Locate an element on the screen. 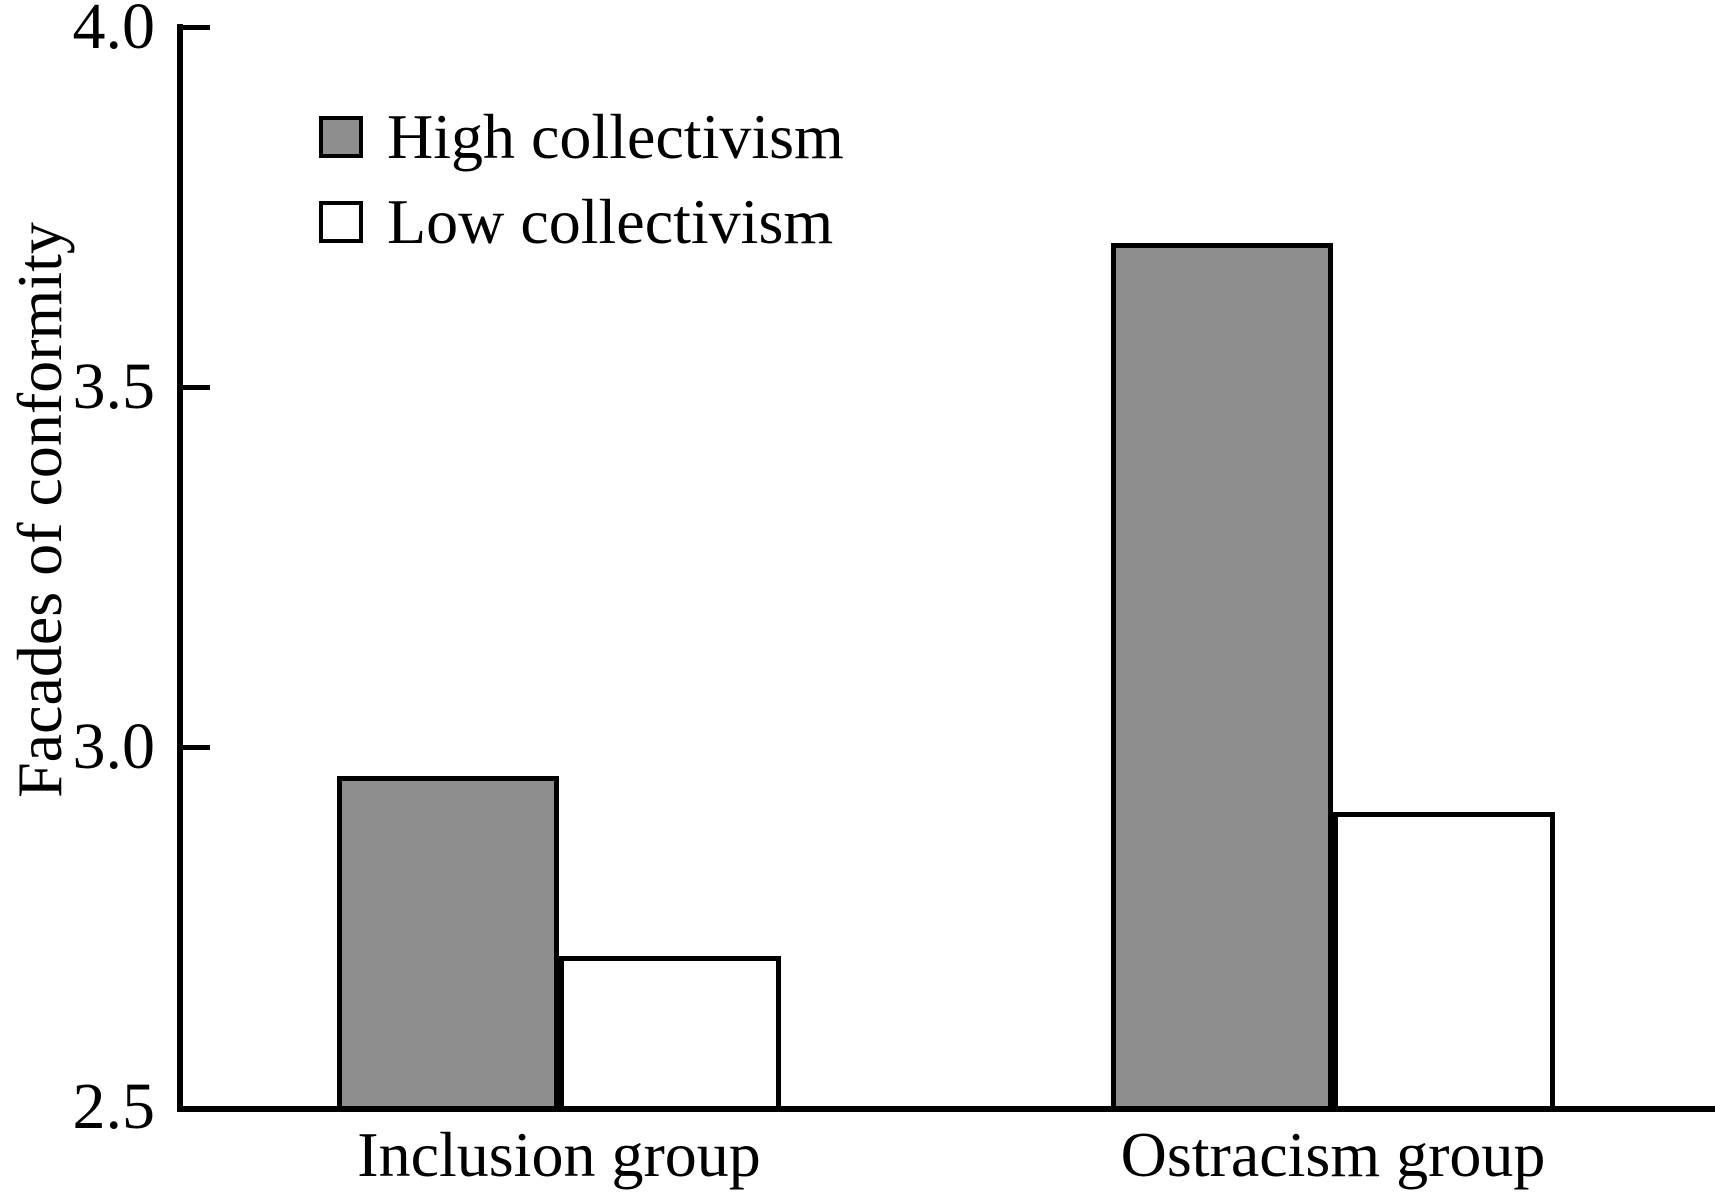 The width and height of the screenshot is (1715, 1193). y-axis-title: Facades of conformity is located at coordinates (39, 510).